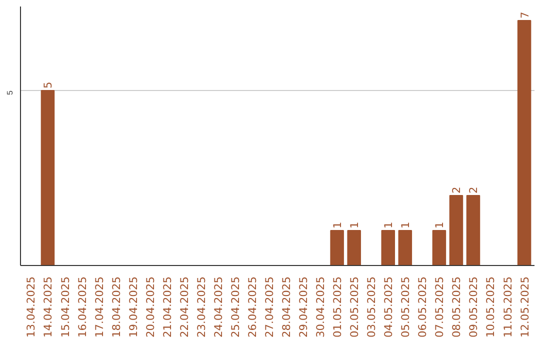 This screenshot has height=340, width=540. Describe the element at coordinates (491, 307) in the screenshot. I see `x-tick-label: 10.05.2025` at that location.